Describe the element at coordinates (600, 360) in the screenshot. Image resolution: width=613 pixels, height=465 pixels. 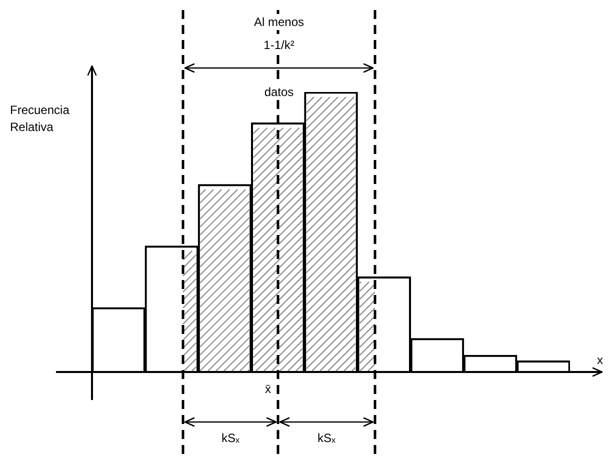
I see `x-axis-title: x` at that location.